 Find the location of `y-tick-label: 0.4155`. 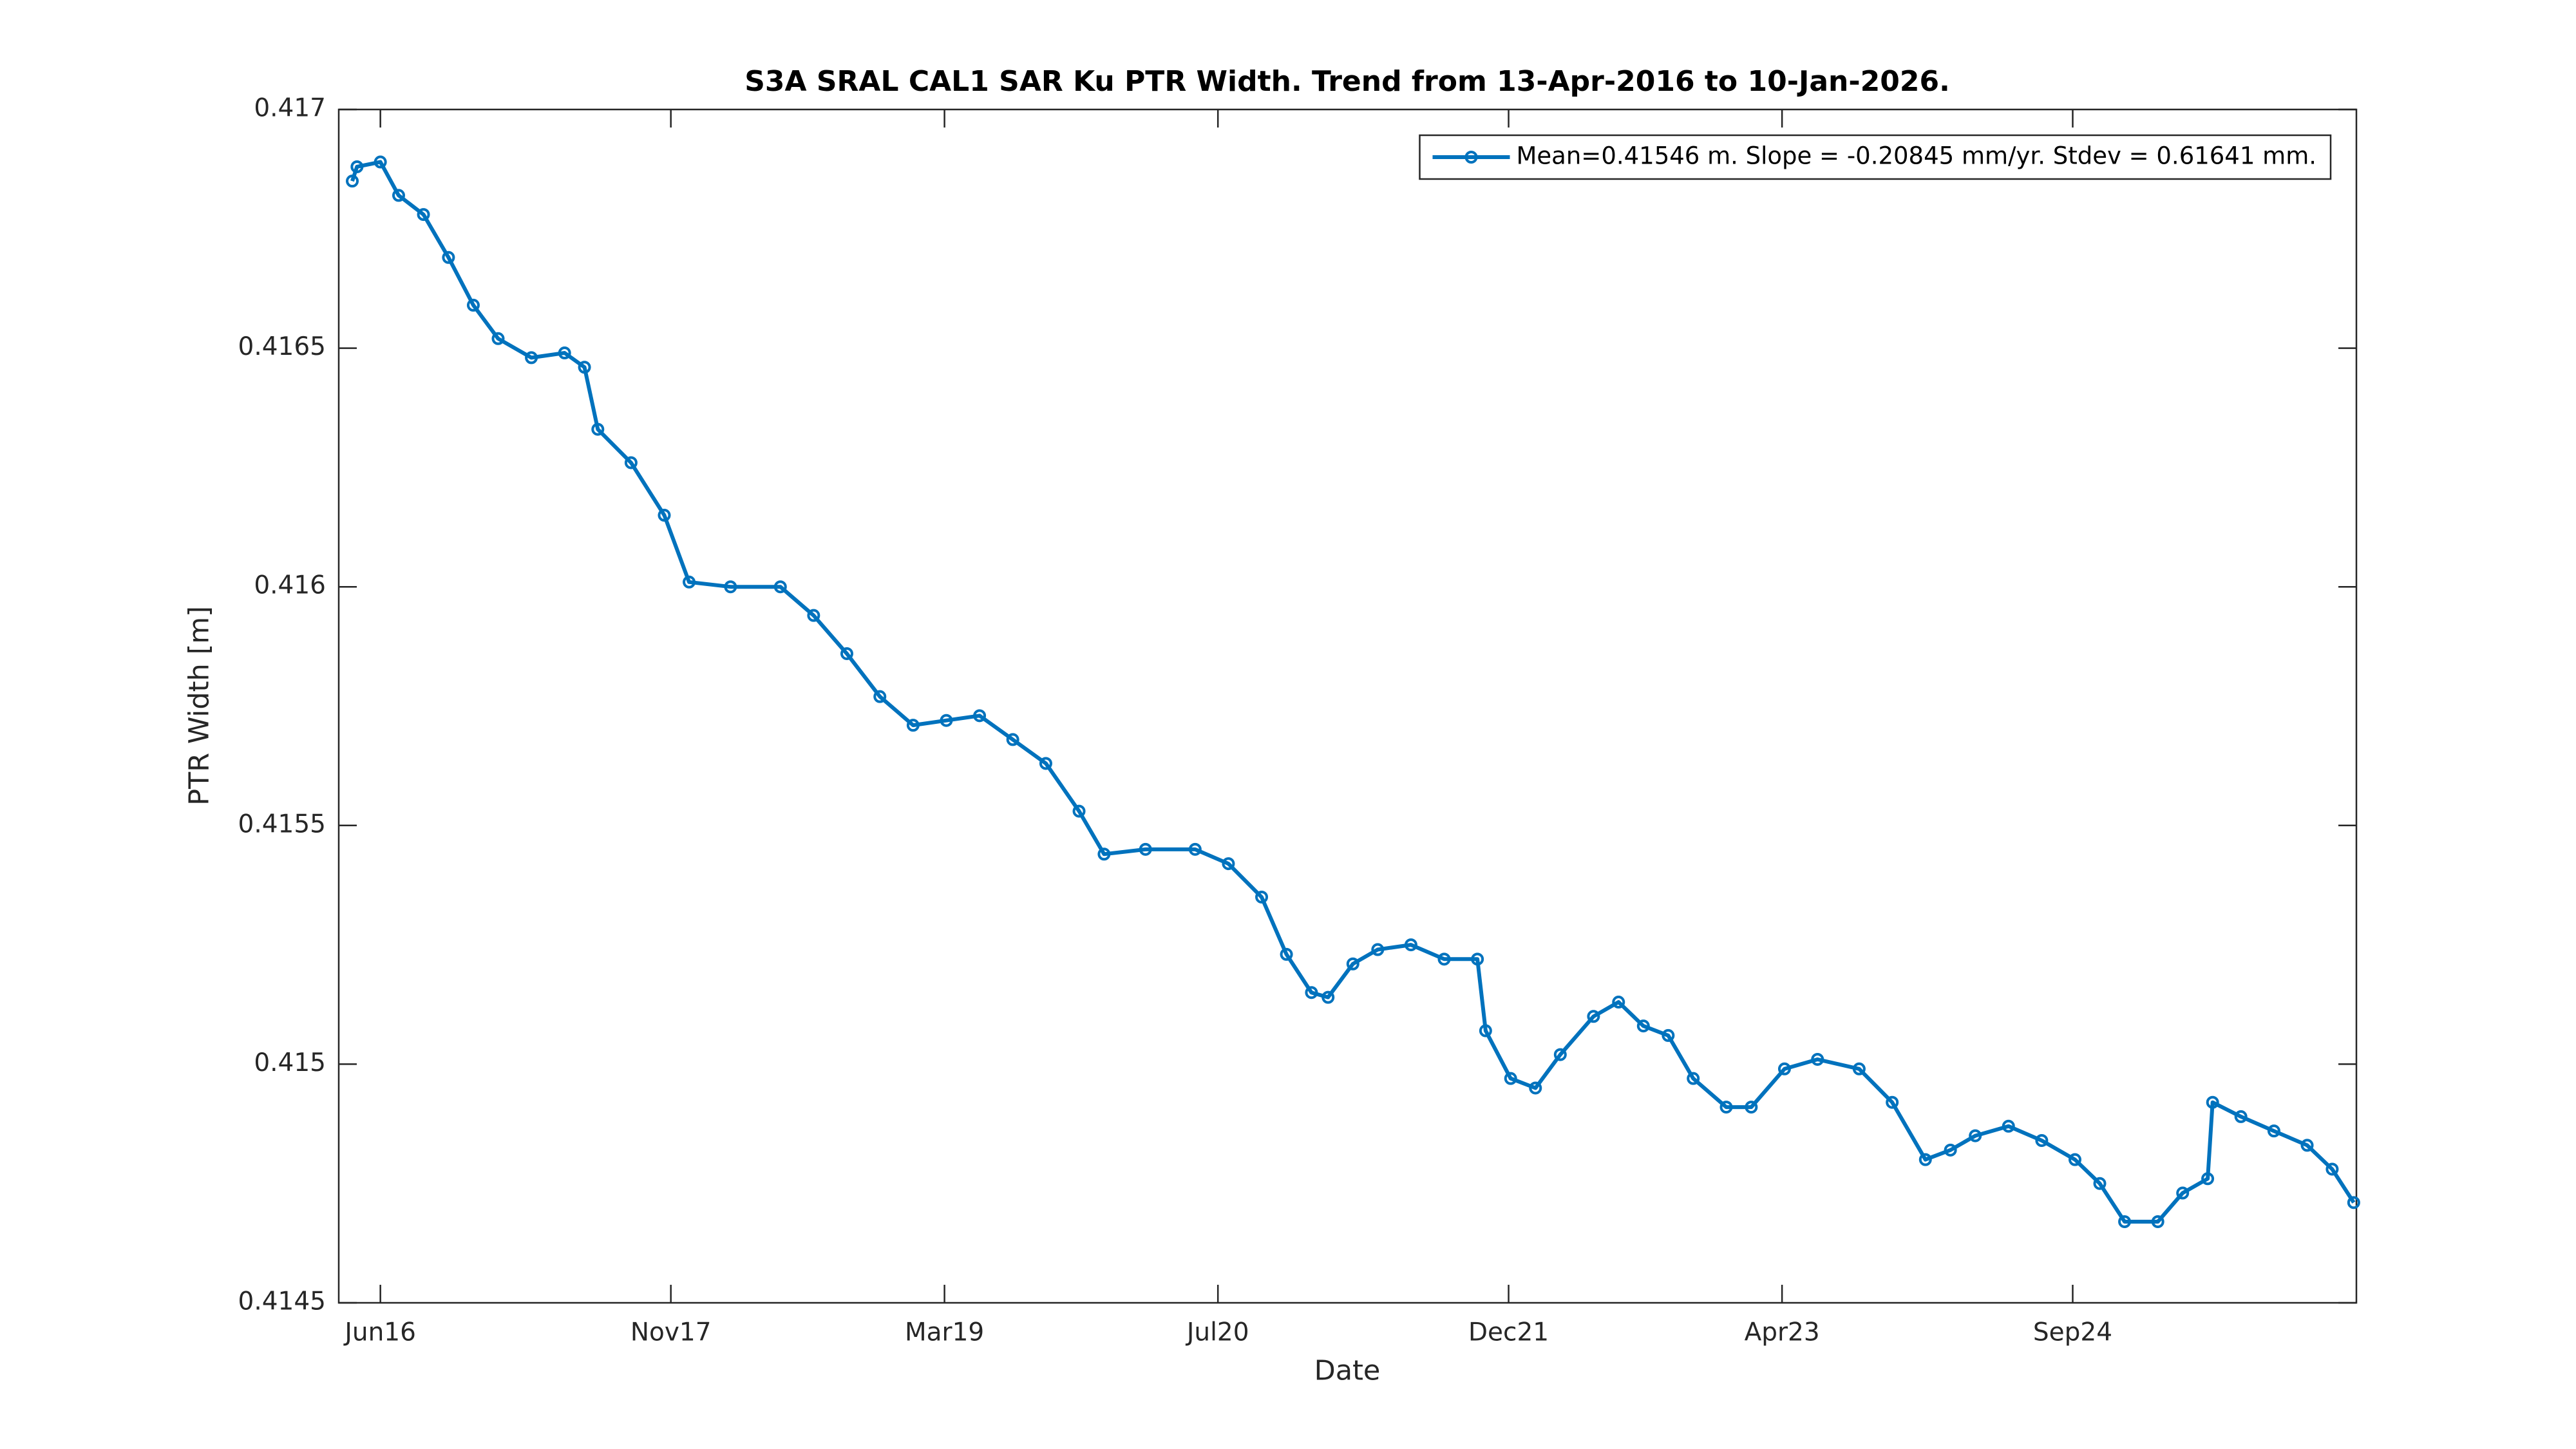

y-tick-label: 0.4155 is located at coordinates (282, 824).